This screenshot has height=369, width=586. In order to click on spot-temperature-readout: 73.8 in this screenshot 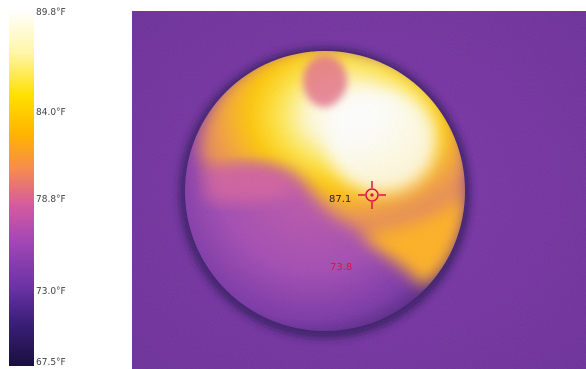, I will do `click(341, 267)`.